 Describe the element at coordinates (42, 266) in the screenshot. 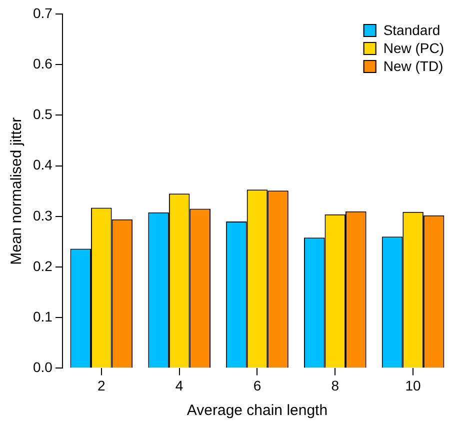

I see `y-tick-label: 0.2` at that location.